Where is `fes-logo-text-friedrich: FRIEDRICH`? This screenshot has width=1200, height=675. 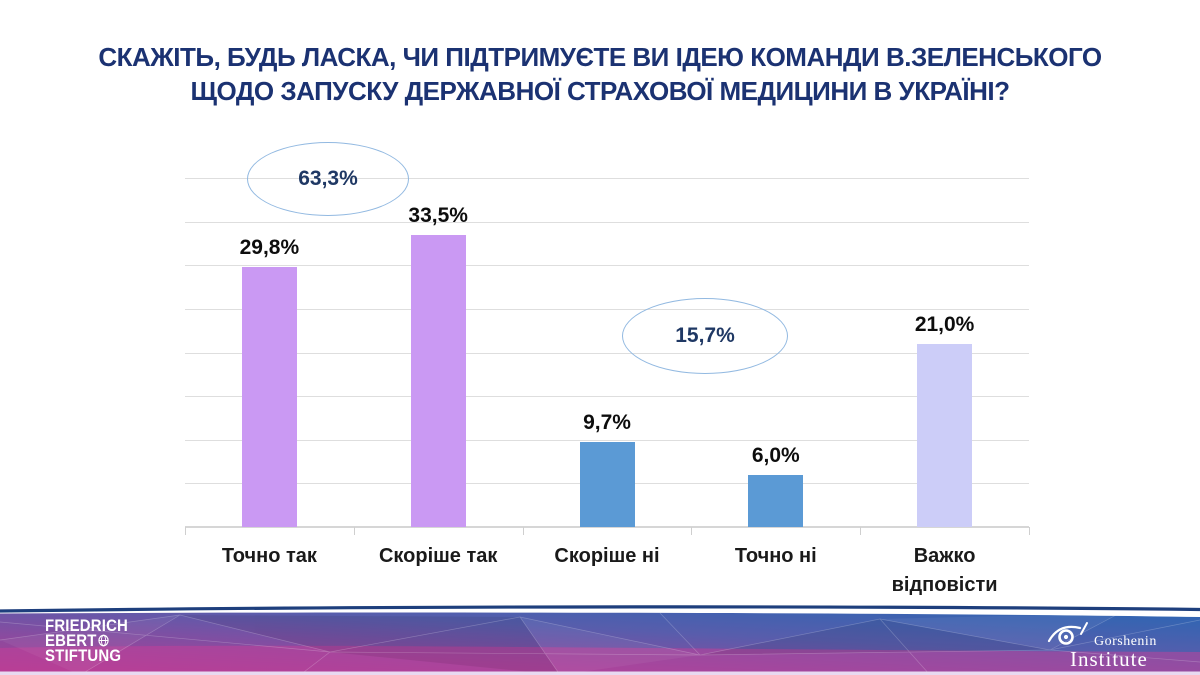 fes-logo-text-friedrich: FRIEDRICH is located at coordinates (87, 625).